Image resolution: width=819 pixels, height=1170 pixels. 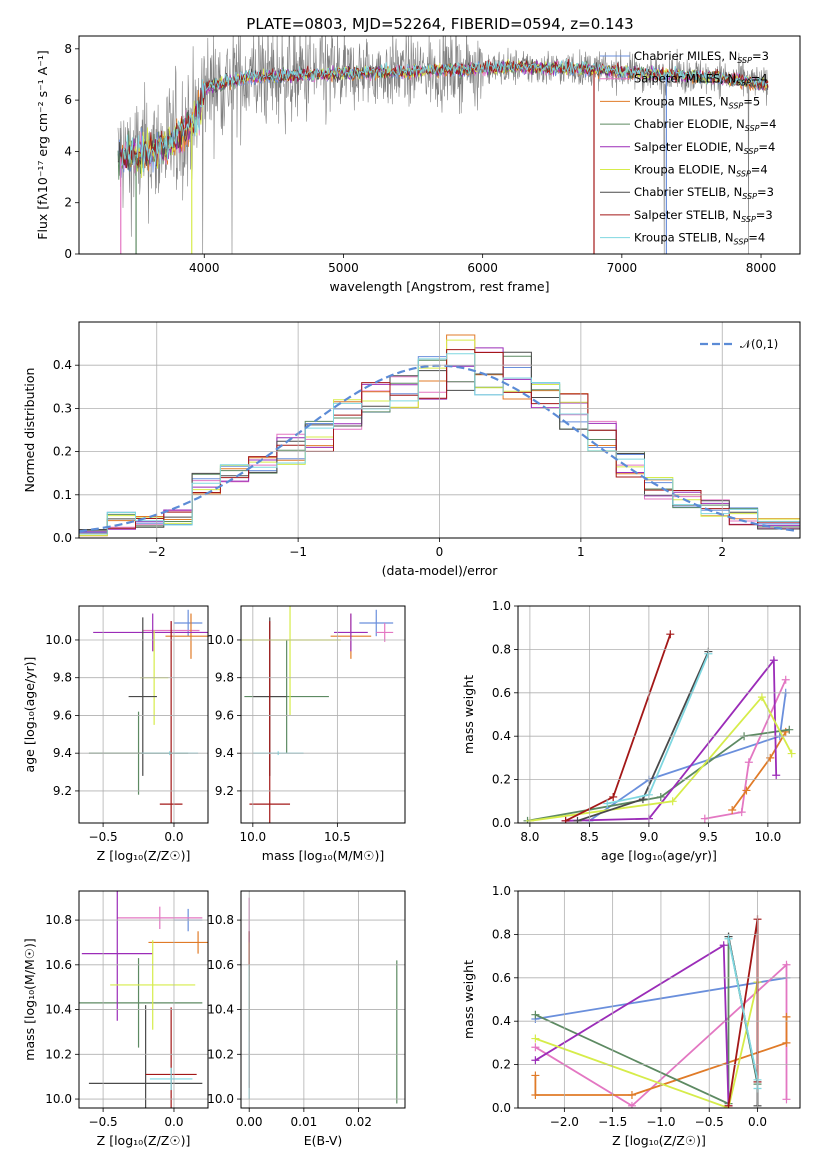 What do you see at coordinates (660, 1122) in the screenshot?
I see `x-tick-label: −1.0` at bounding box center [660, 1122].